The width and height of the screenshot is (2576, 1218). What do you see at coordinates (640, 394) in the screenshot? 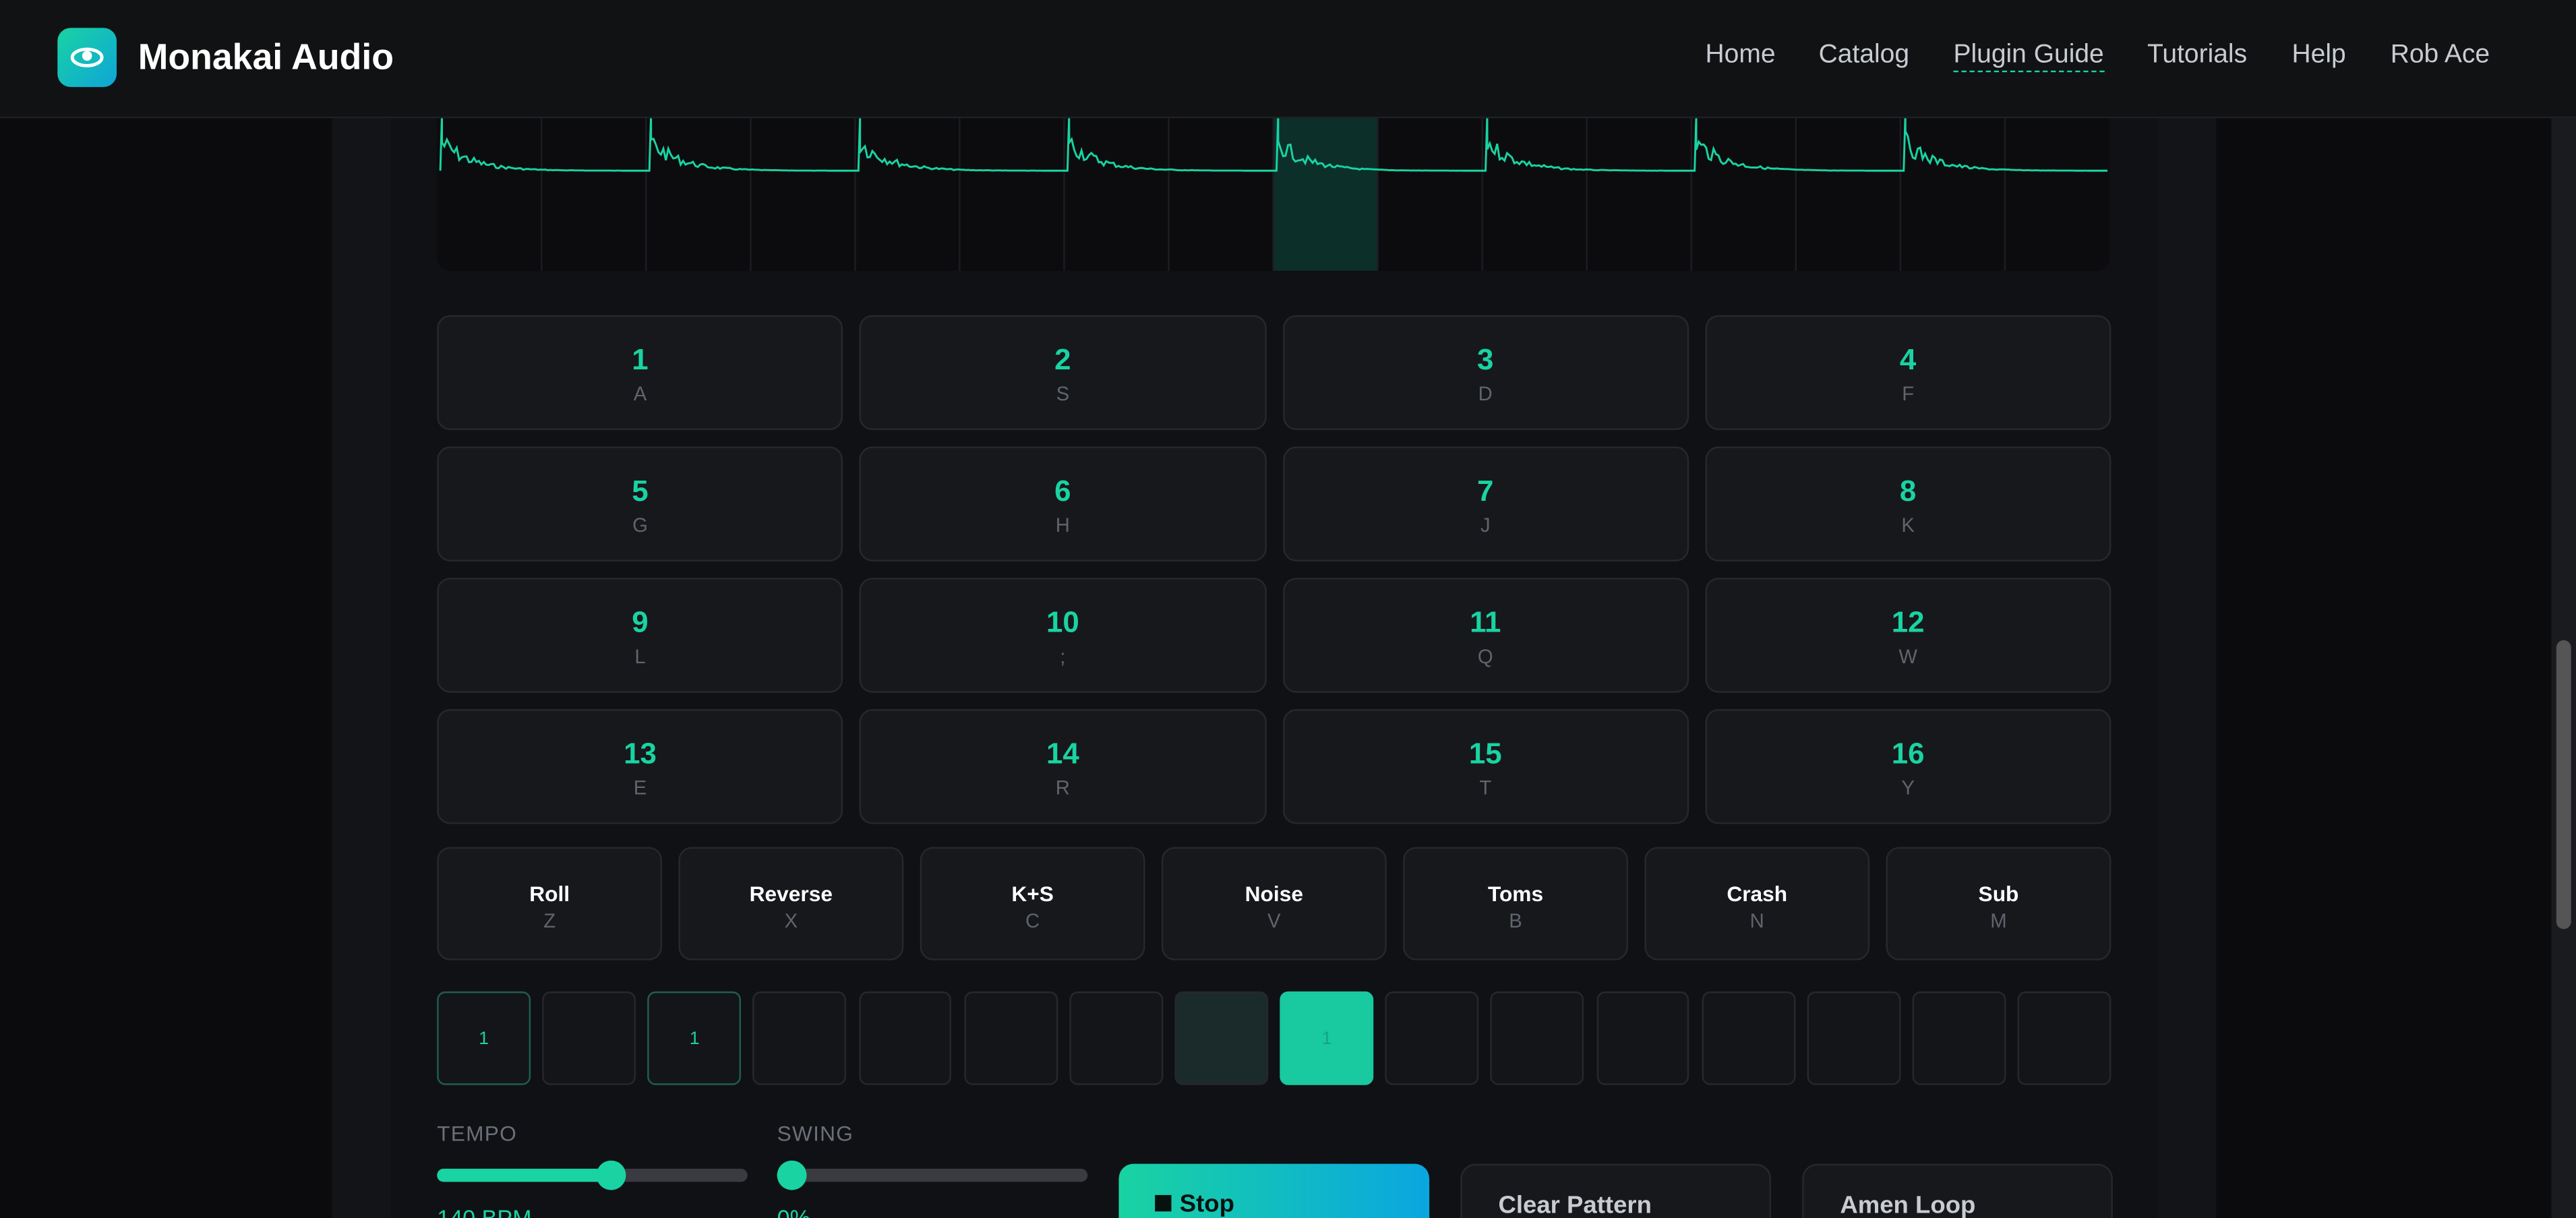
I see `pad-key: A` at bounding box center [640, 394].